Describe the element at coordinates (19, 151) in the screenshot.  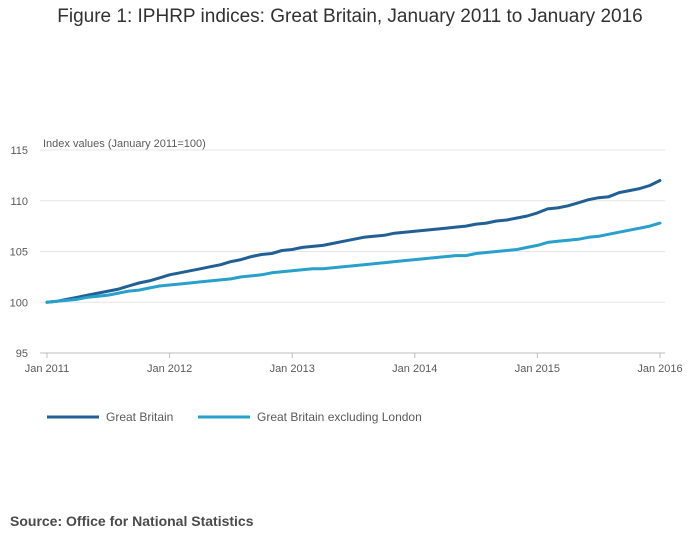
I see `y-tick-label: 115` at that location.